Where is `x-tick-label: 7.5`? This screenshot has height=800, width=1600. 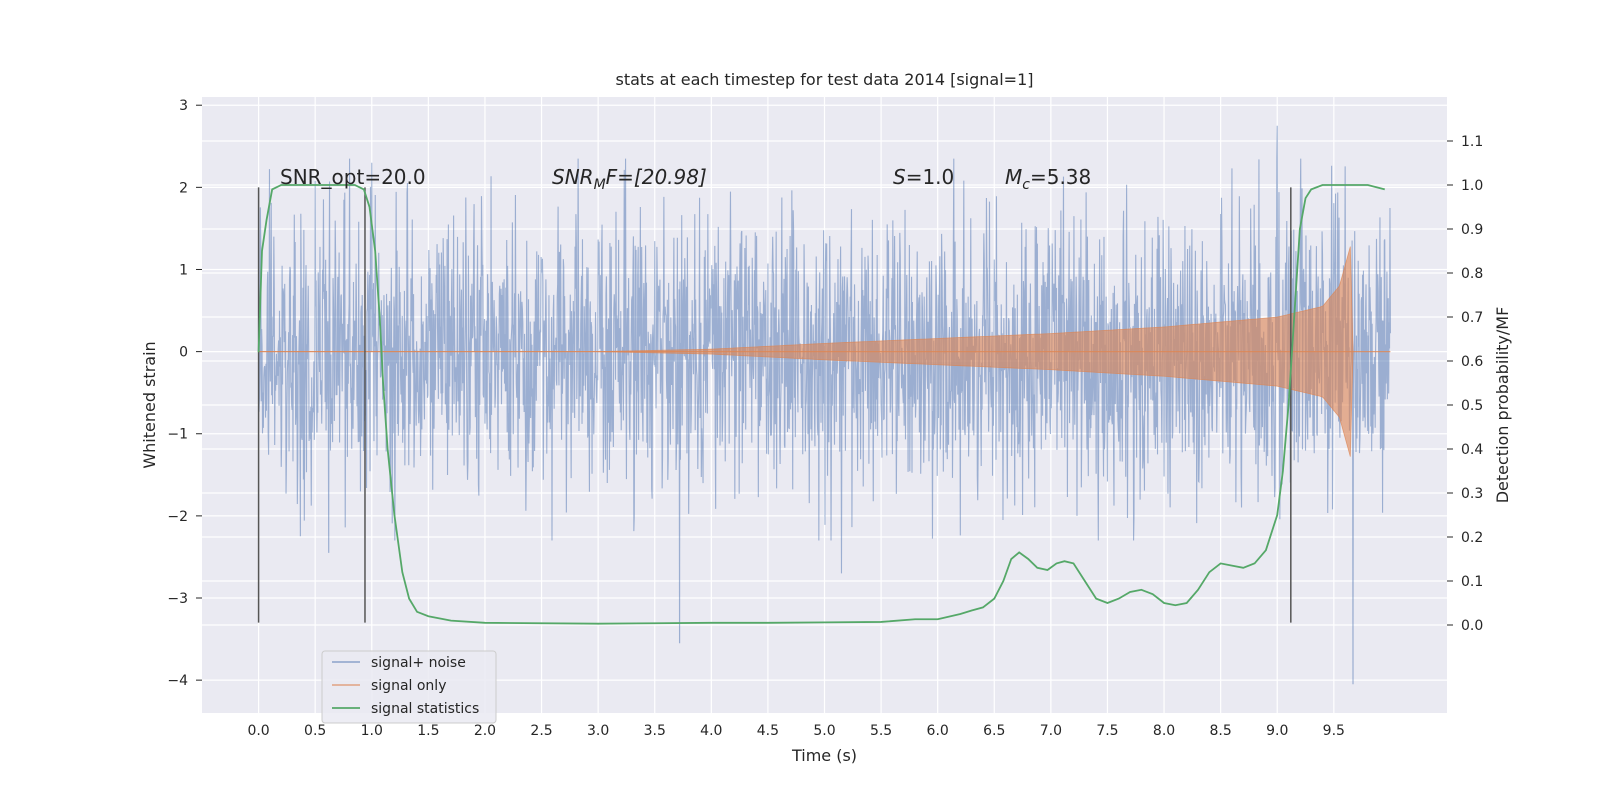
x-tick-label: 7.5 is located at coordinates (1107, 731).